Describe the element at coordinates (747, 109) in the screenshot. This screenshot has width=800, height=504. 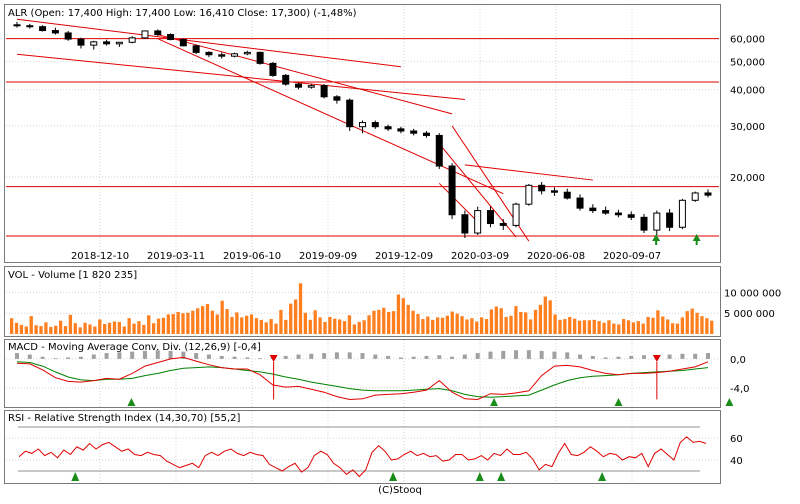
I see `price-y-axis: 60,000 50,000 40,000 30,000 20,000` at that location.